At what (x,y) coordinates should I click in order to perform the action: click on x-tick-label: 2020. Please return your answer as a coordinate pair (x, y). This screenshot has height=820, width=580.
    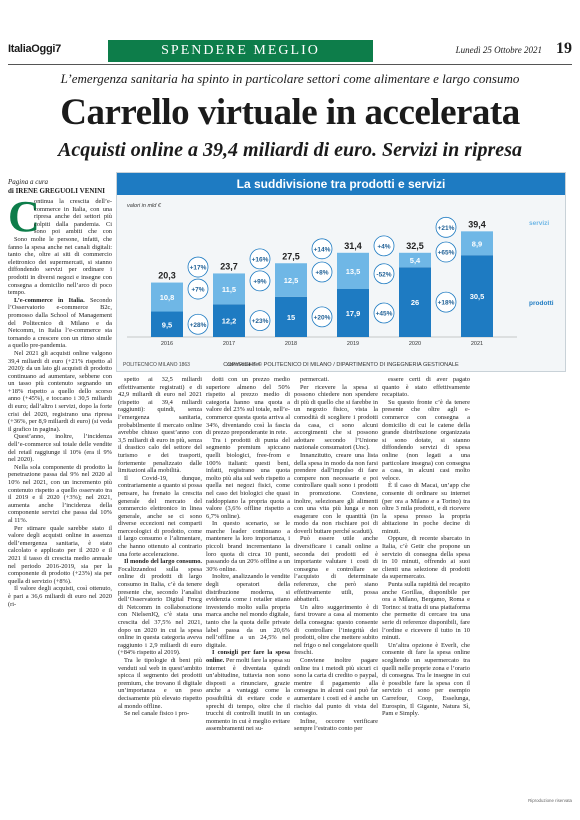
    Looking at the image, I should click on (415, 344).